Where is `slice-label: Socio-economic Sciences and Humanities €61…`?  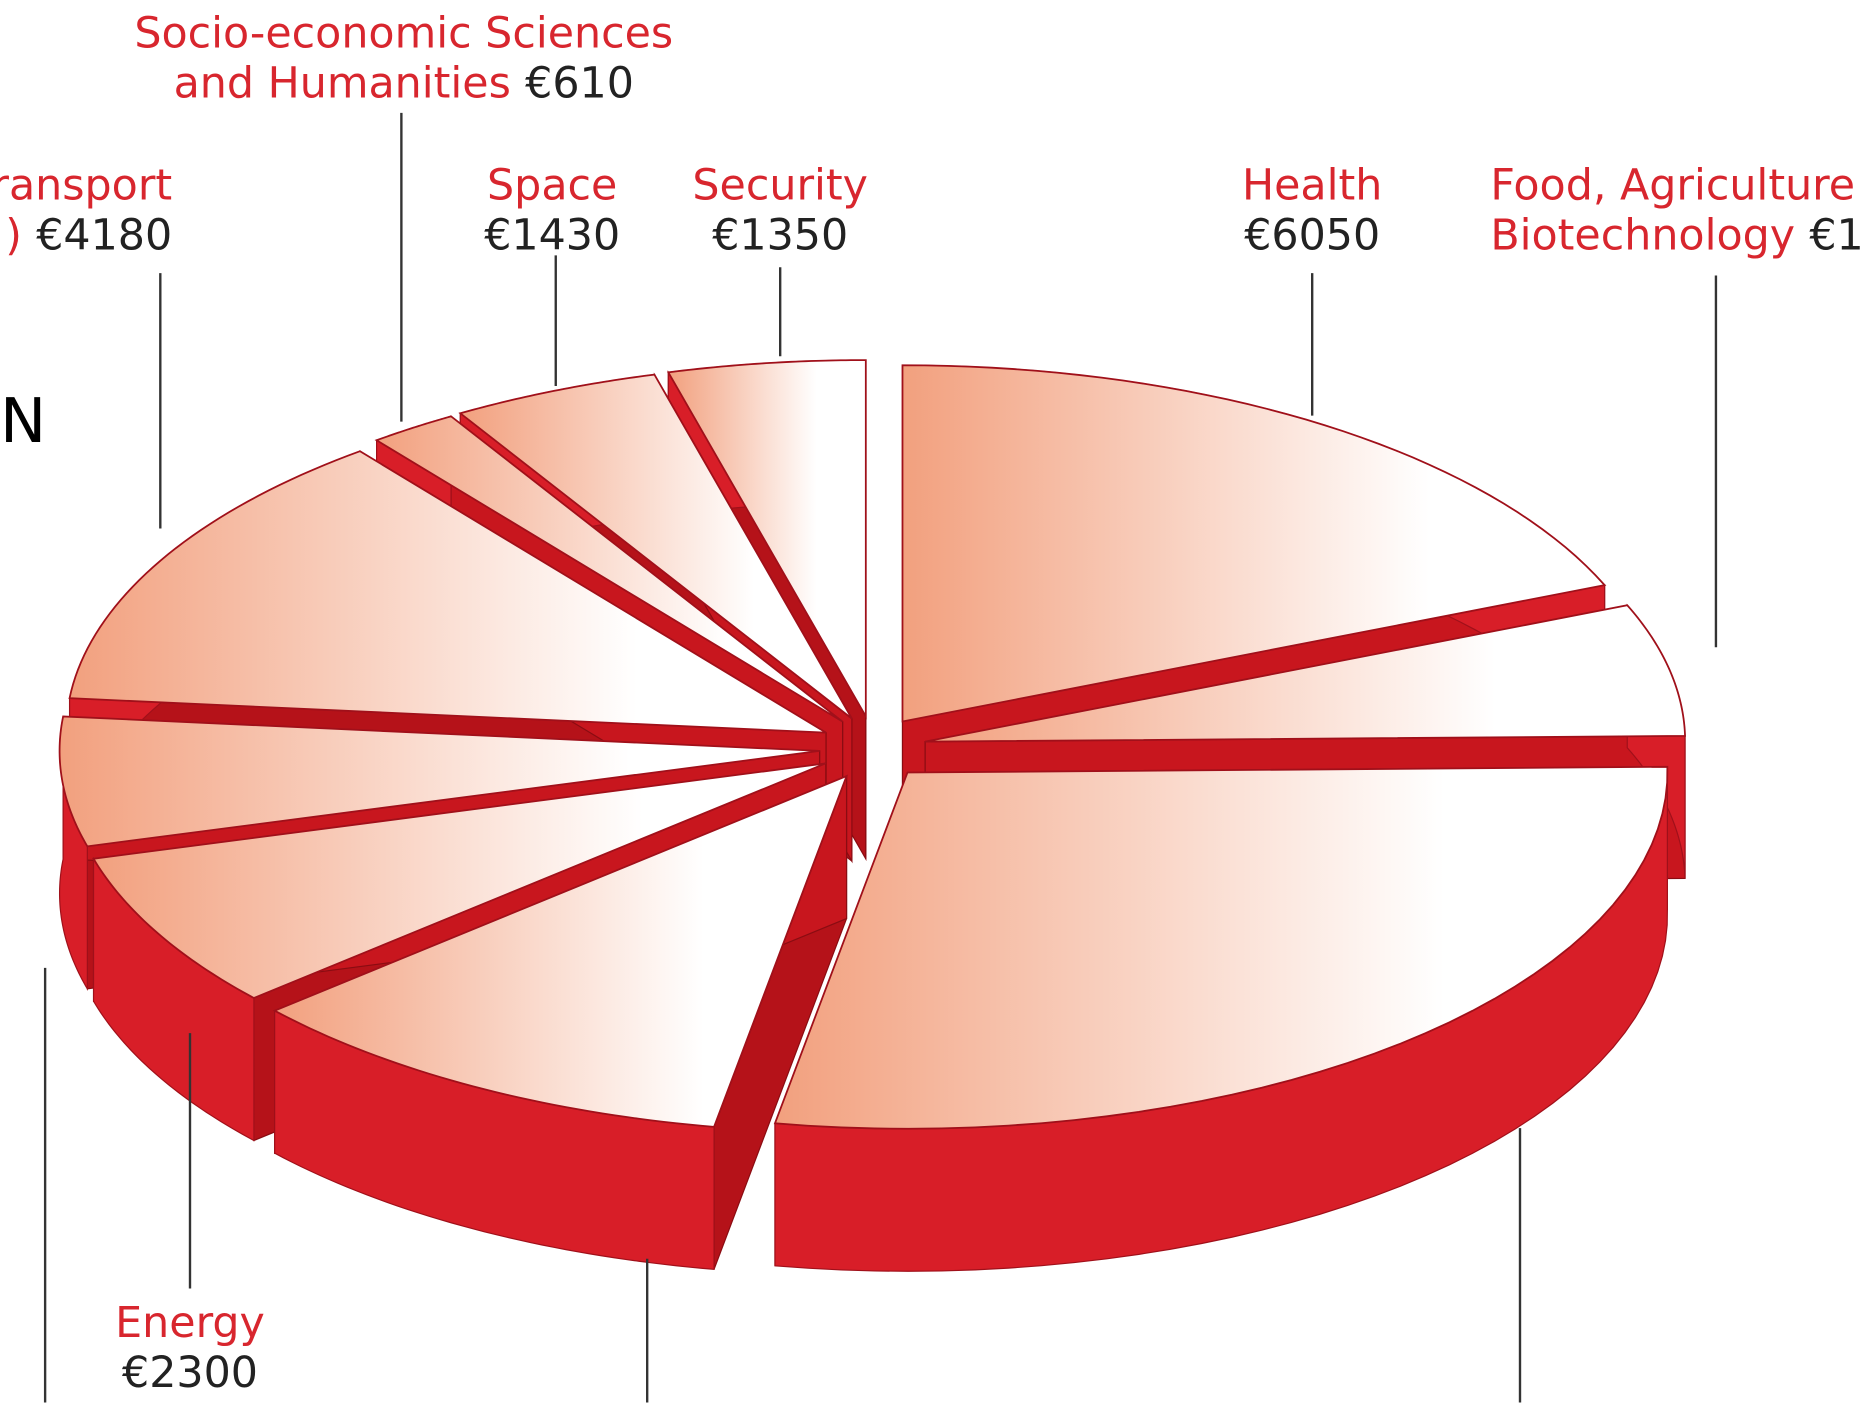 slice-label: Socio-economic Sciences and Humanities €61… is located at coordinates (403, 59).